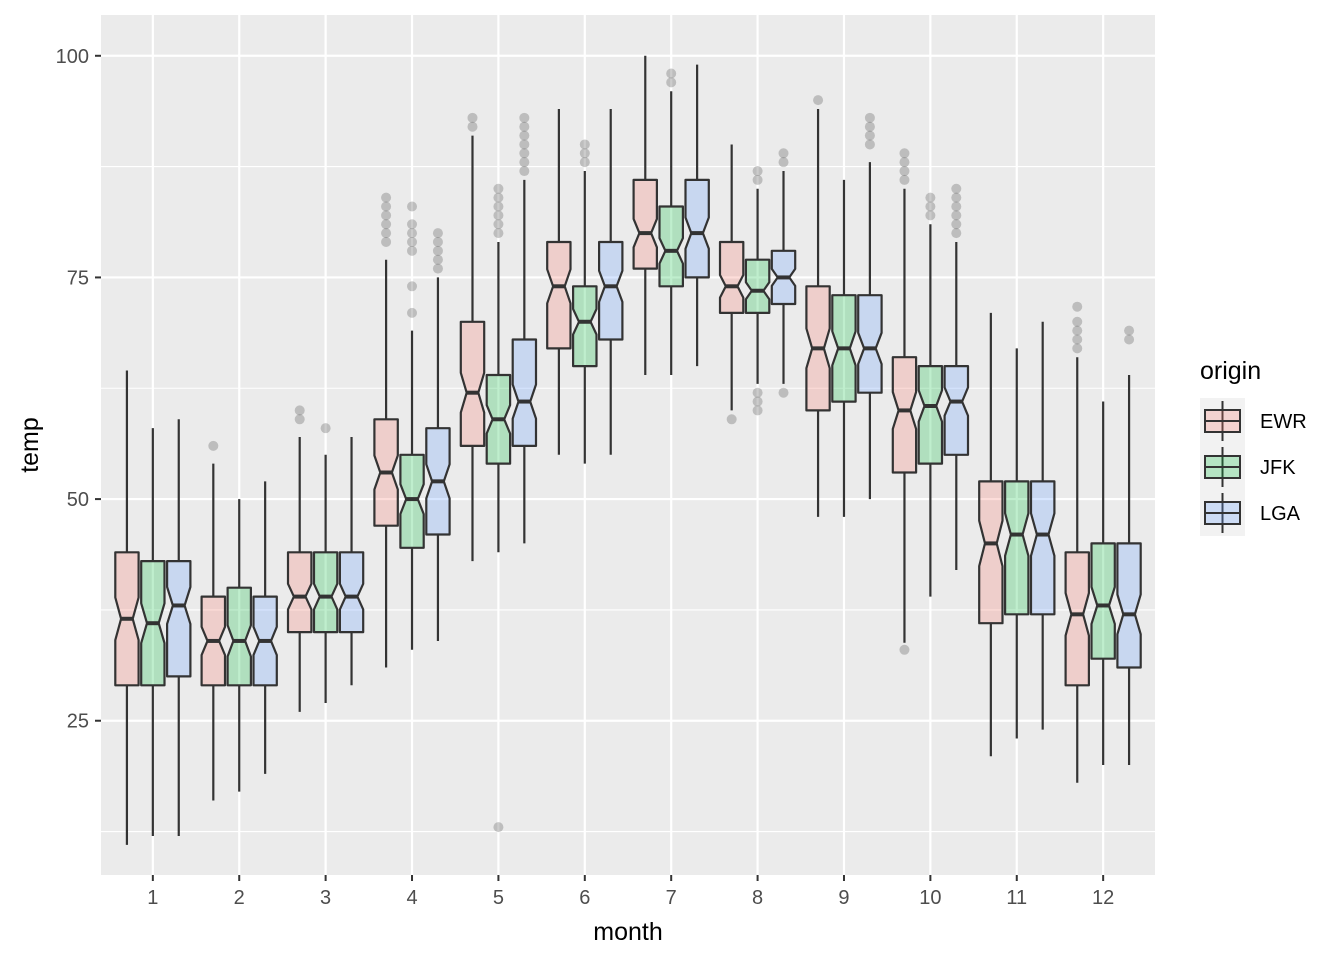 Image resolution: width=1344 pixels, height=960 pixels. Describe the element at coordinates (78, 500) in the screenshot. I see `y-tick-label: 50` at that location.